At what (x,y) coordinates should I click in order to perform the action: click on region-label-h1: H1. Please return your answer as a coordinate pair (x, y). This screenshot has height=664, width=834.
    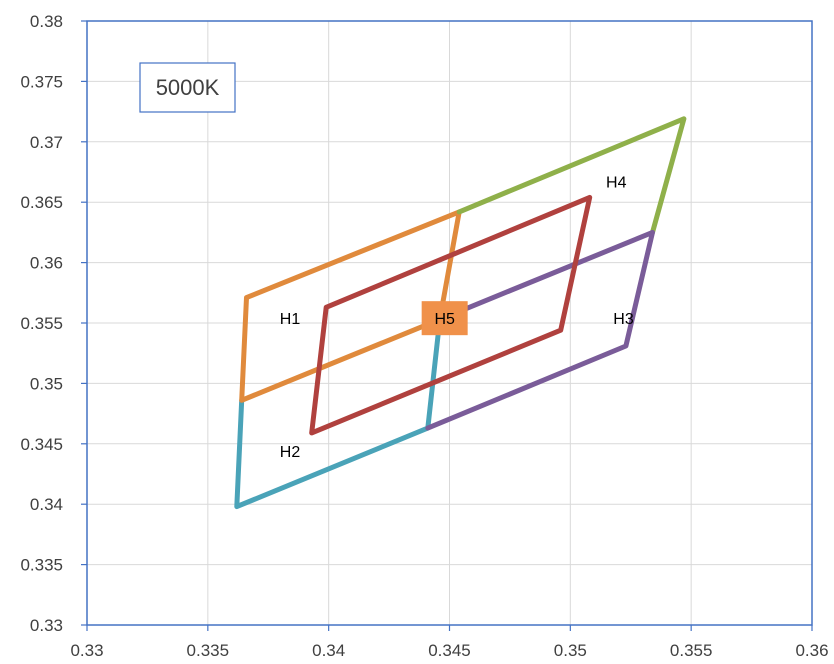
    Looking at the image, I should click on (290, 319).